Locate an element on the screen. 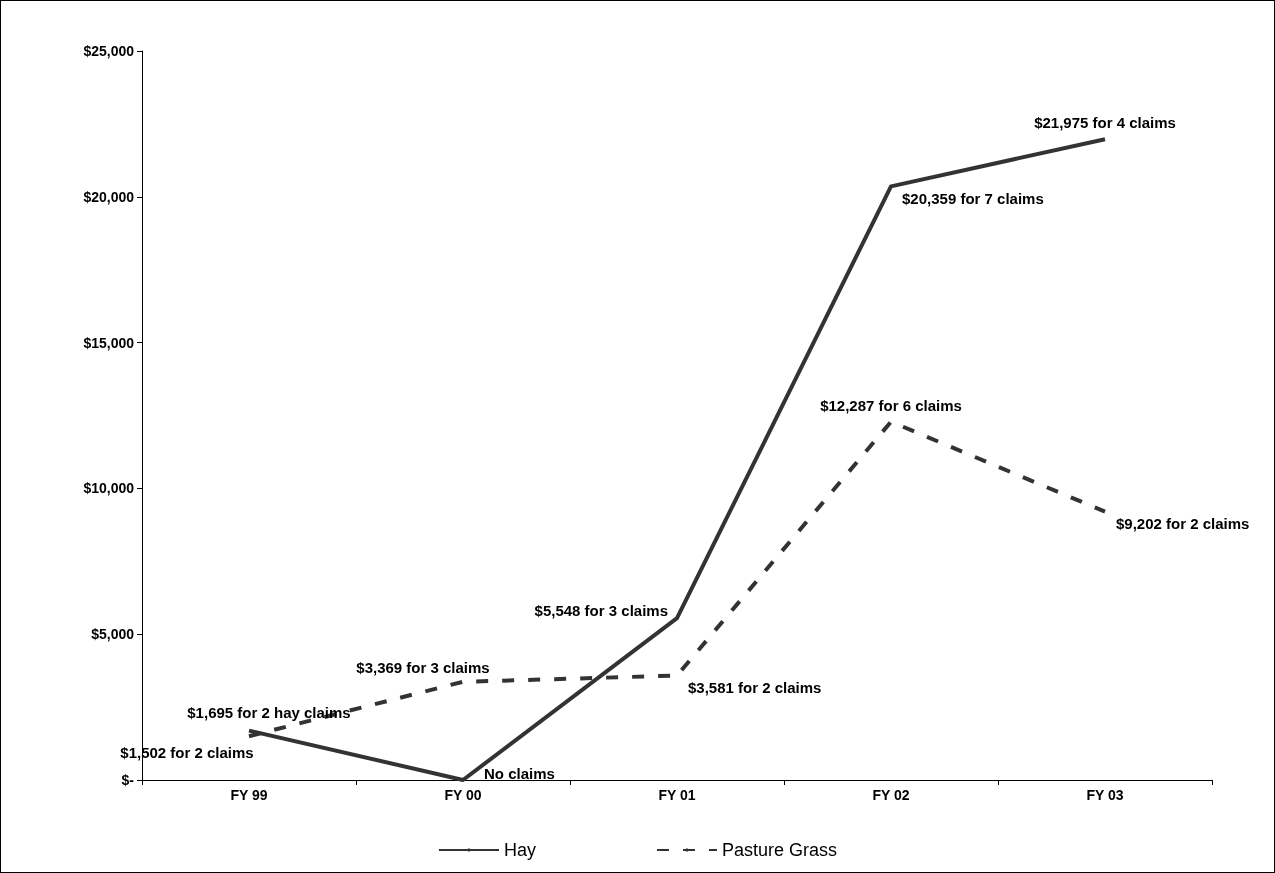 This screenshot has width=1275, height=873. x-tick-label: FY 00 is located at coordinates (463, 795).